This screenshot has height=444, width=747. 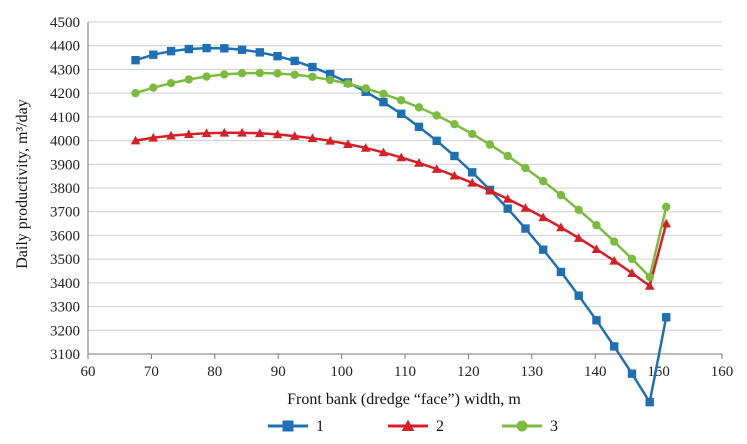 What do you see at coordinates (65, 118) in the screenshot?
I see `y-tick-label-4100: 4100` at bounding box center [65, 118].